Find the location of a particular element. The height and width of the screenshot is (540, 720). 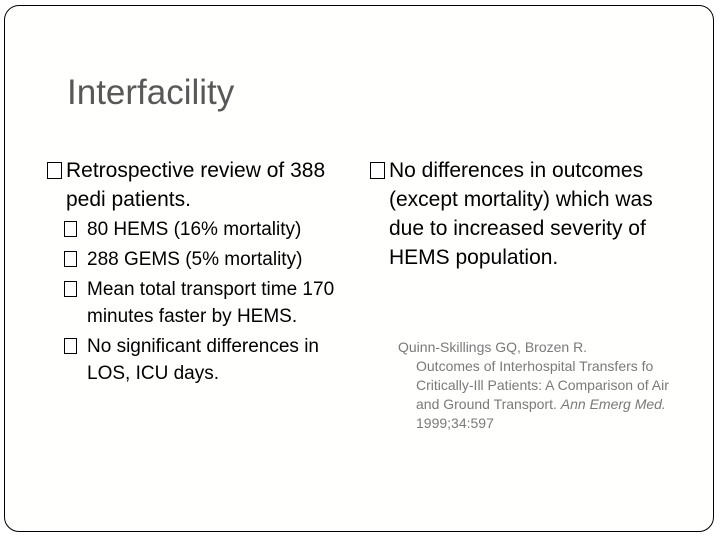

sub-bullet-hems: 80 HEMS (16% mortality) is located at coordinates (197, 229).